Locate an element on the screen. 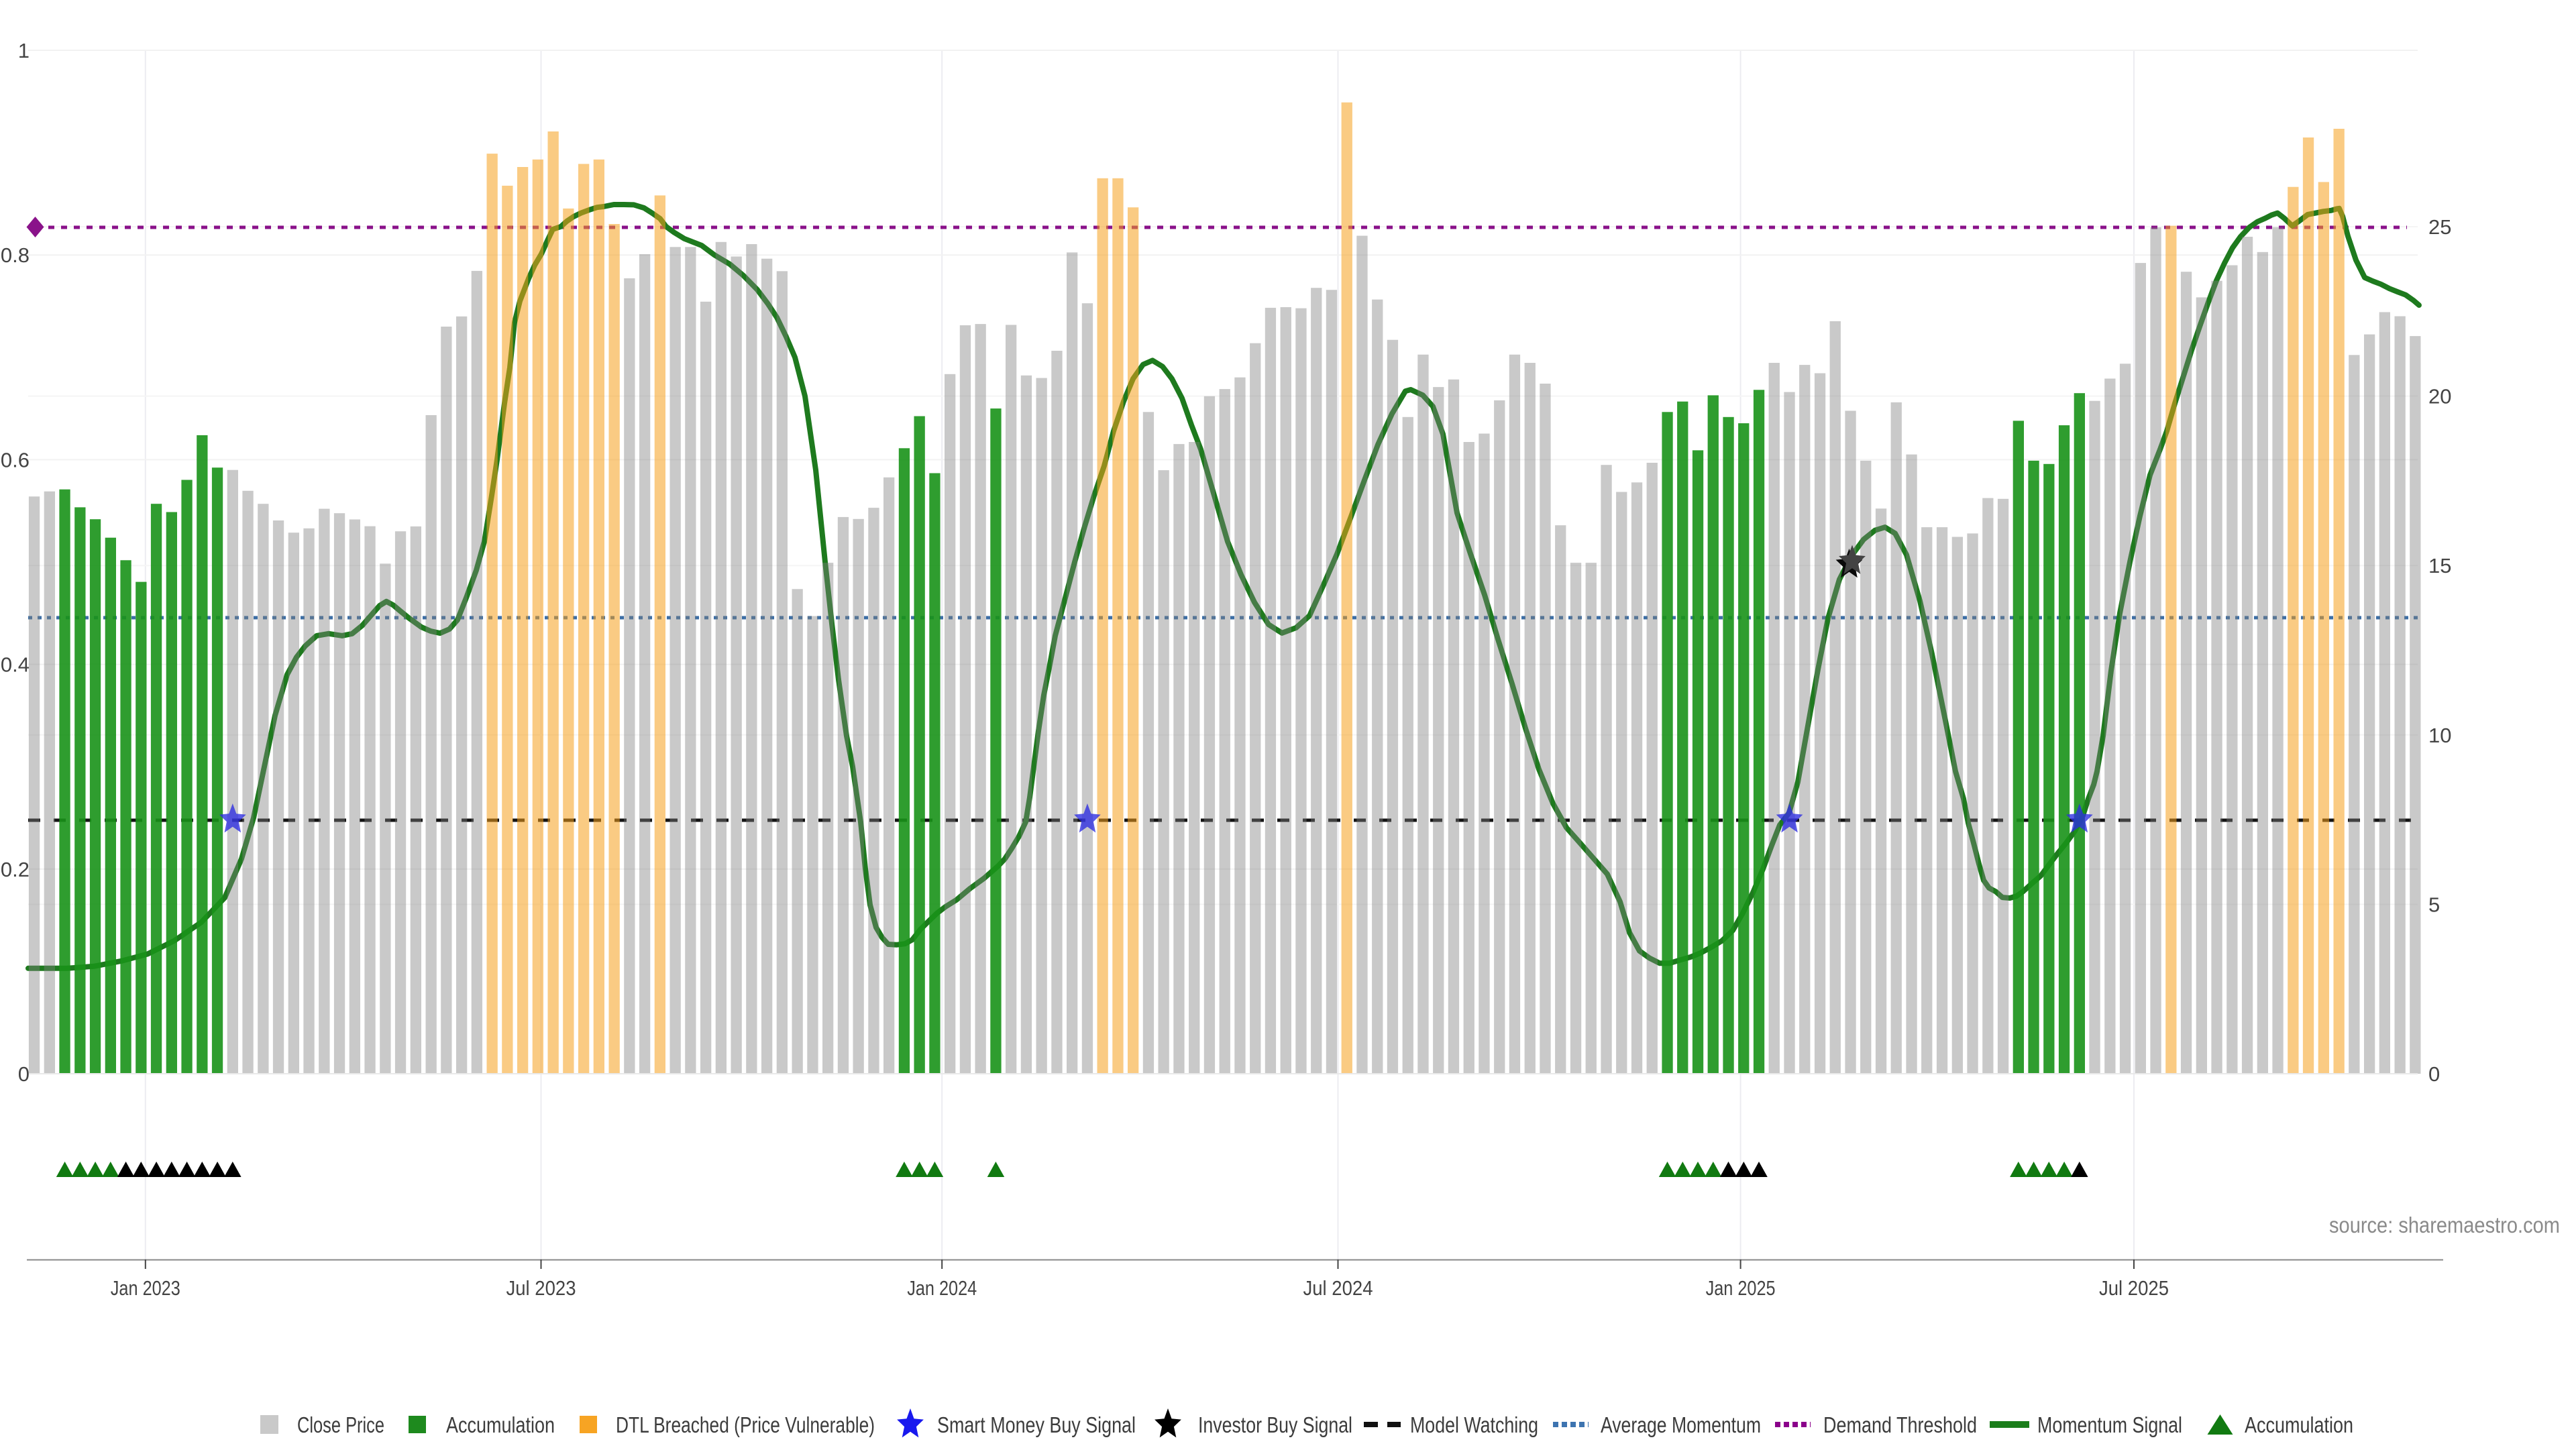  svg-text: 5 is located at coordinates (2434, 904).